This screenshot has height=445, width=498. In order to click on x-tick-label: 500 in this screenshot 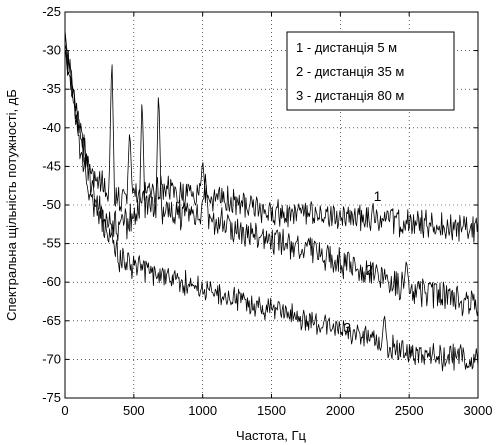, I will do `click(134, 410)`.